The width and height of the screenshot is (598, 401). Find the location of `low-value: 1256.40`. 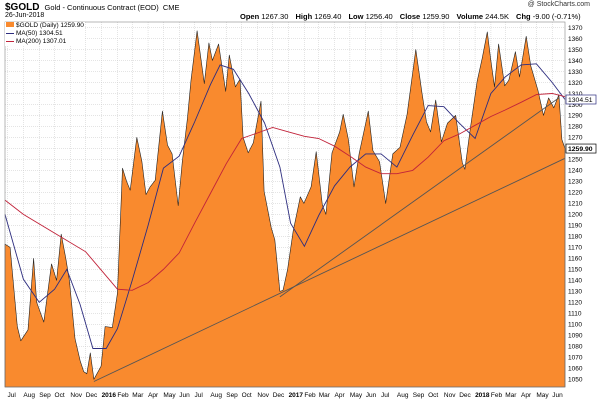

low-value: 1256.40 is located at coordinates (379, 16).